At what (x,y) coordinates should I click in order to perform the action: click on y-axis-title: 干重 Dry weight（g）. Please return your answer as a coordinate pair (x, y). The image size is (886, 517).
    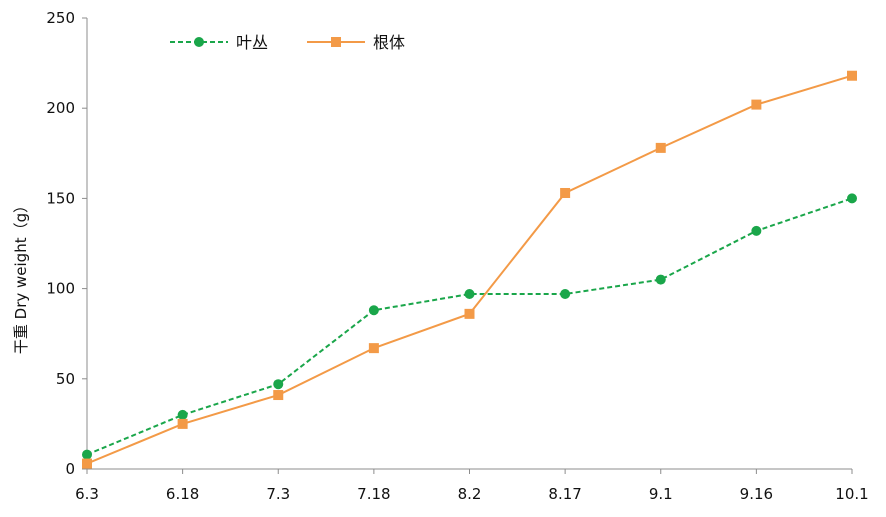
    Looking at the image, I should click on (21, 276).